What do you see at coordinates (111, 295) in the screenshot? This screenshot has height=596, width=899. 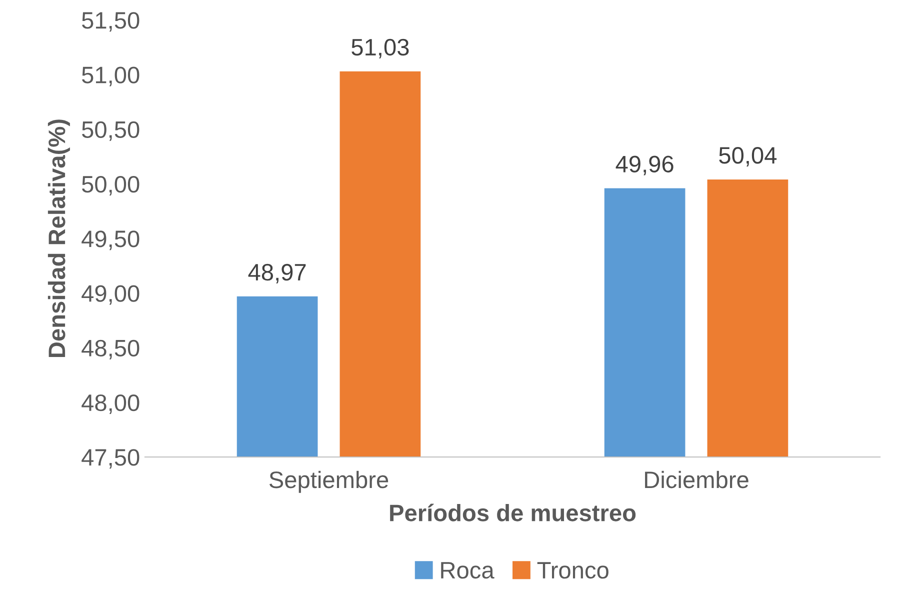 I see `y-tick-label: 49,00` at bounding box center [111, 295].